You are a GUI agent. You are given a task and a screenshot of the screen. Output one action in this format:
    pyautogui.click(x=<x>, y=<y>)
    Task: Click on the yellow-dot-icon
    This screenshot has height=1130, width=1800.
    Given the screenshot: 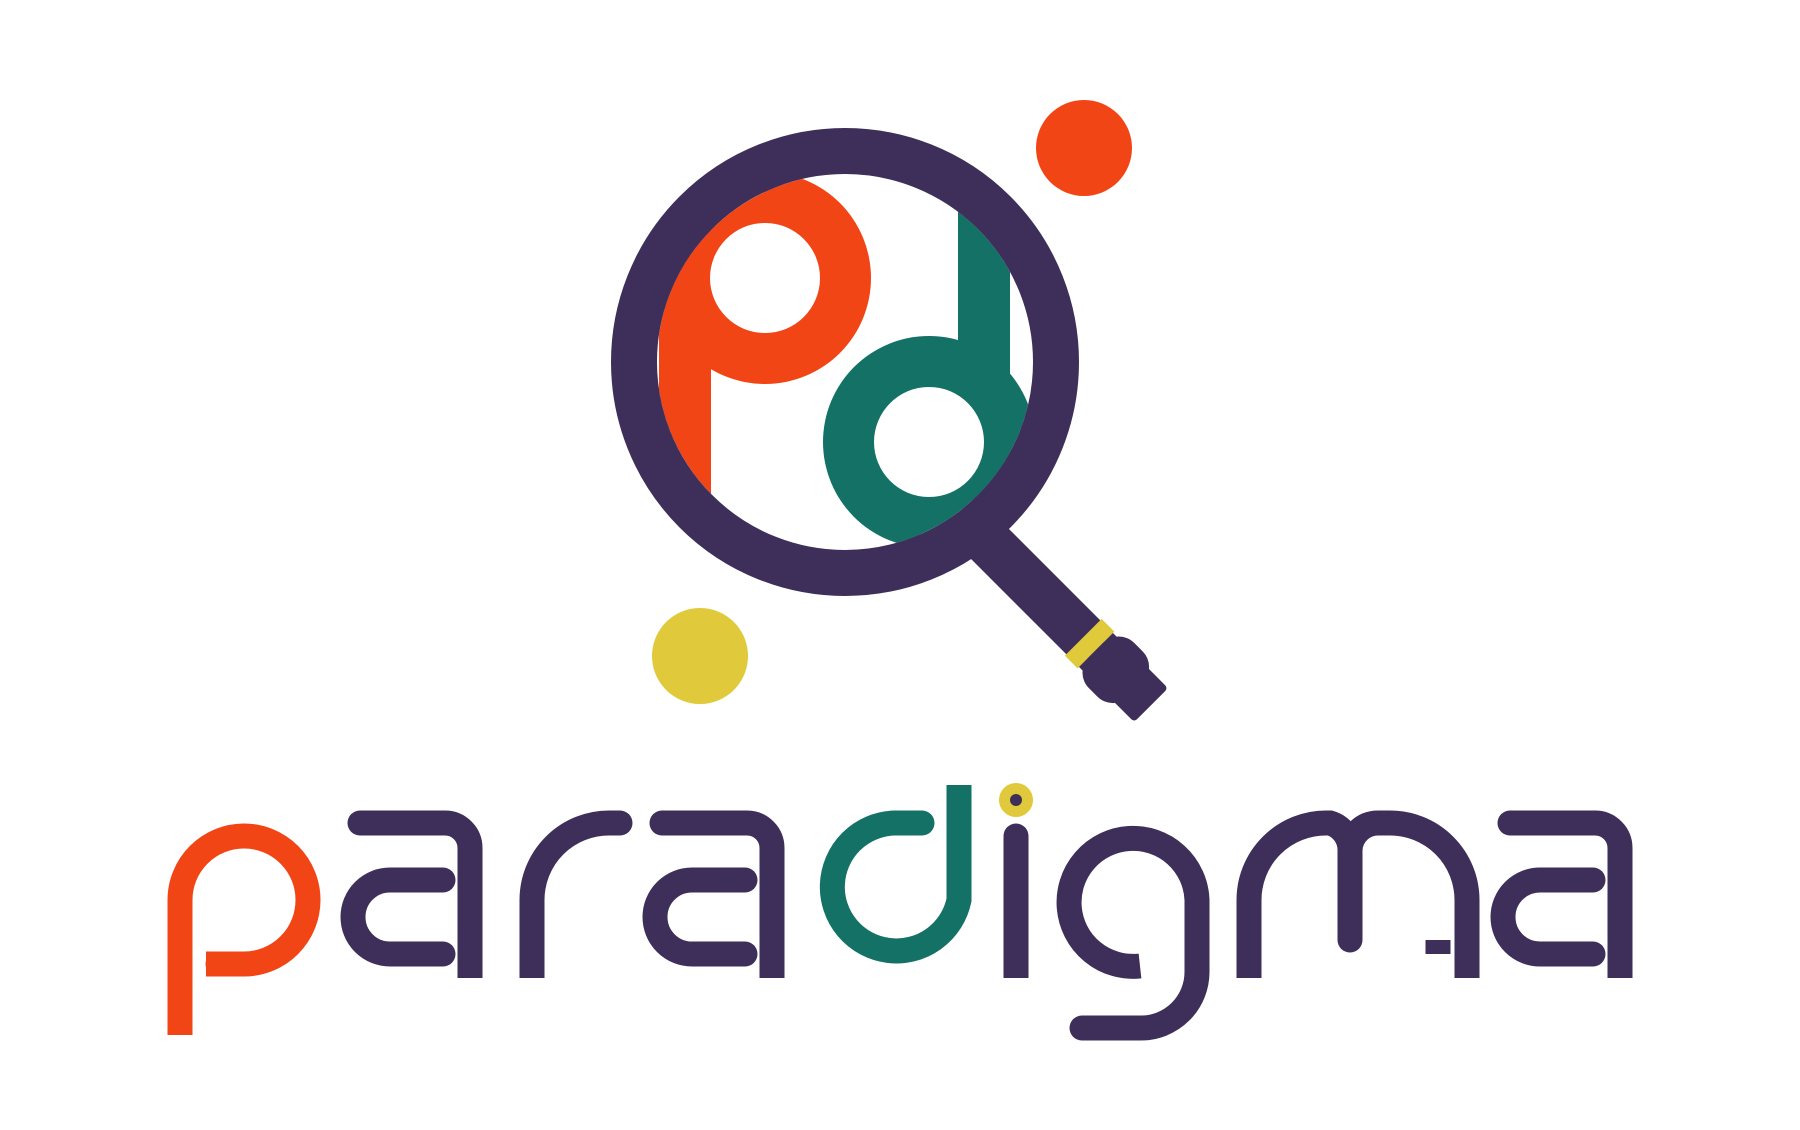 What is the action you would take?
    pyautogui.click(x=700, y=656)
    